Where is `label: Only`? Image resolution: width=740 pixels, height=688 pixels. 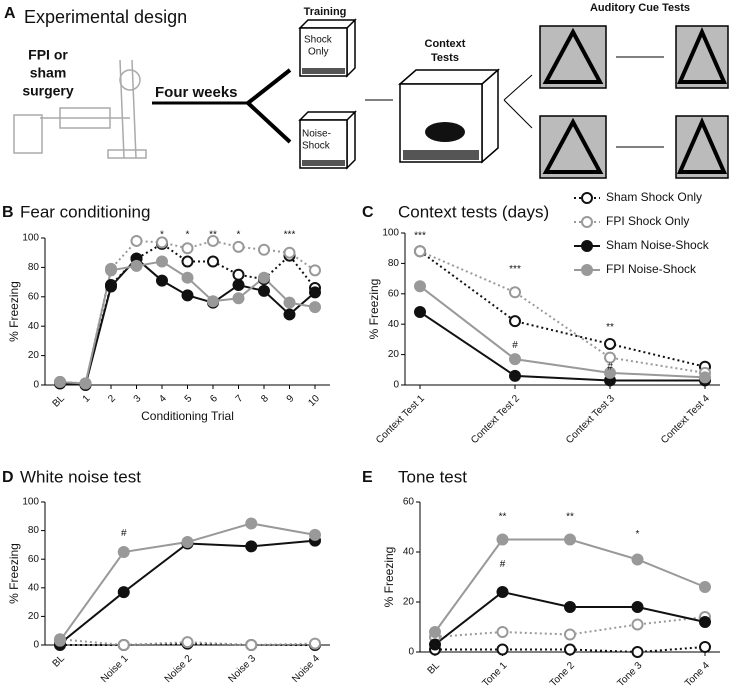
label: Only is located at coordinates (318, 52).